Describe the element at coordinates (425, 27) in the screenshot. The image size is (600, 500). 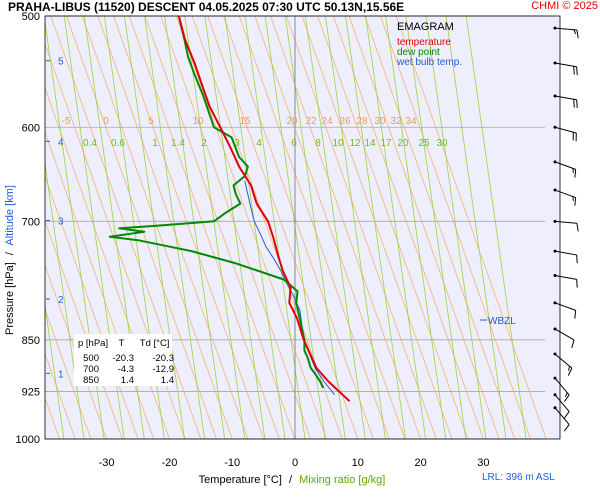
I see `legend-title: EMAGRAM` at that location.